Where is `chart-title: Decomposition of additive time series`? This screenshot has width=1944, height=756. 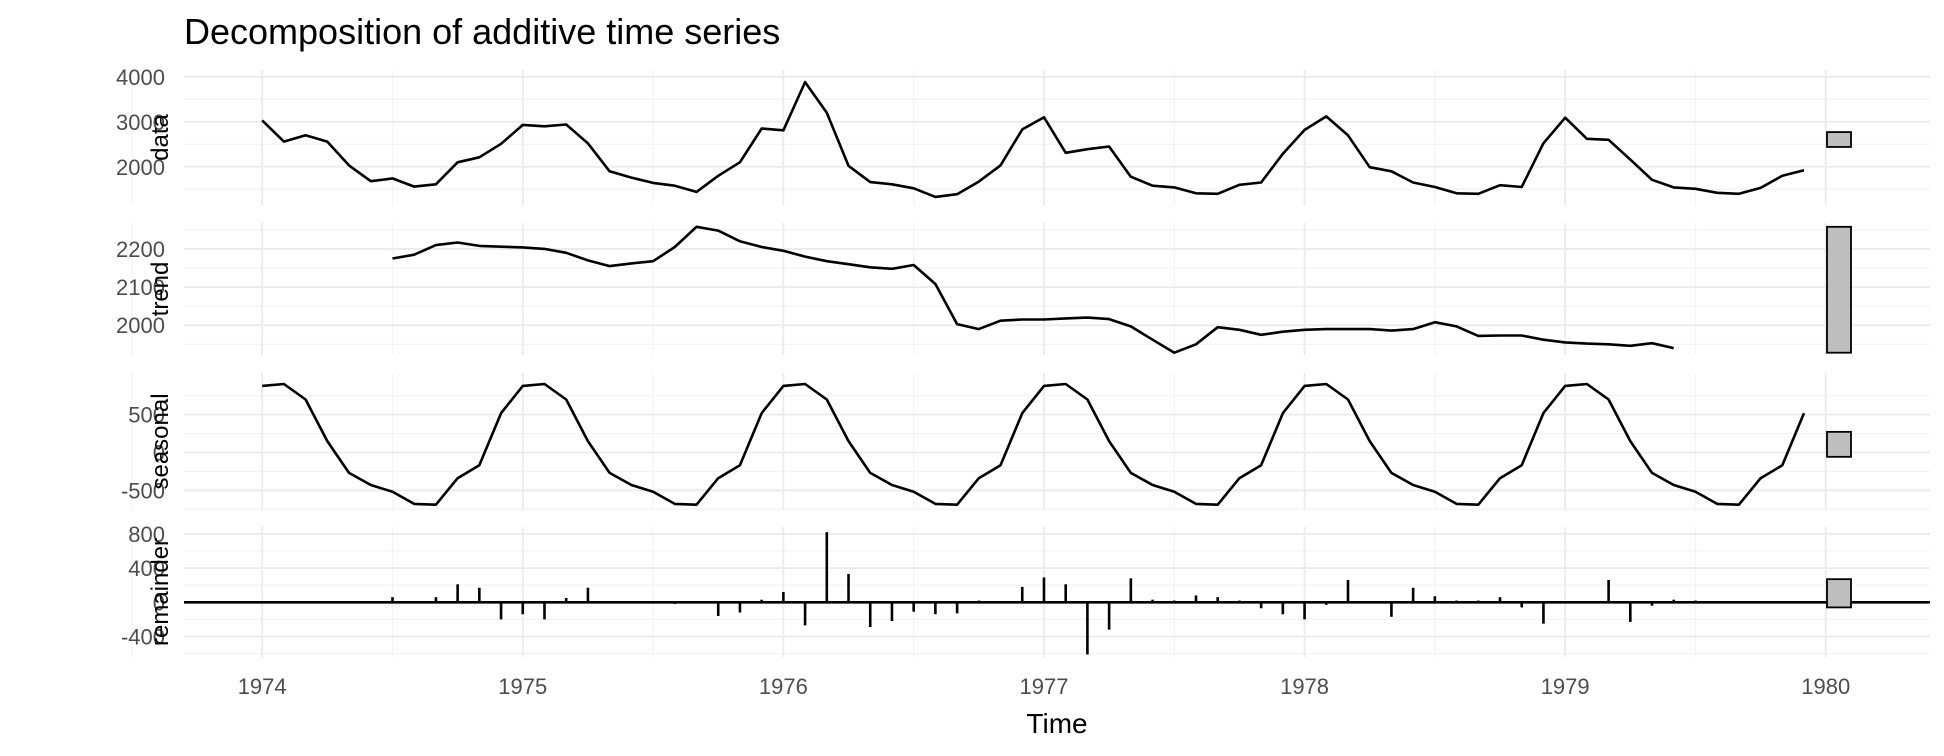
chart-title: Decomposition of additive time series is located at coordinates (482, 31).